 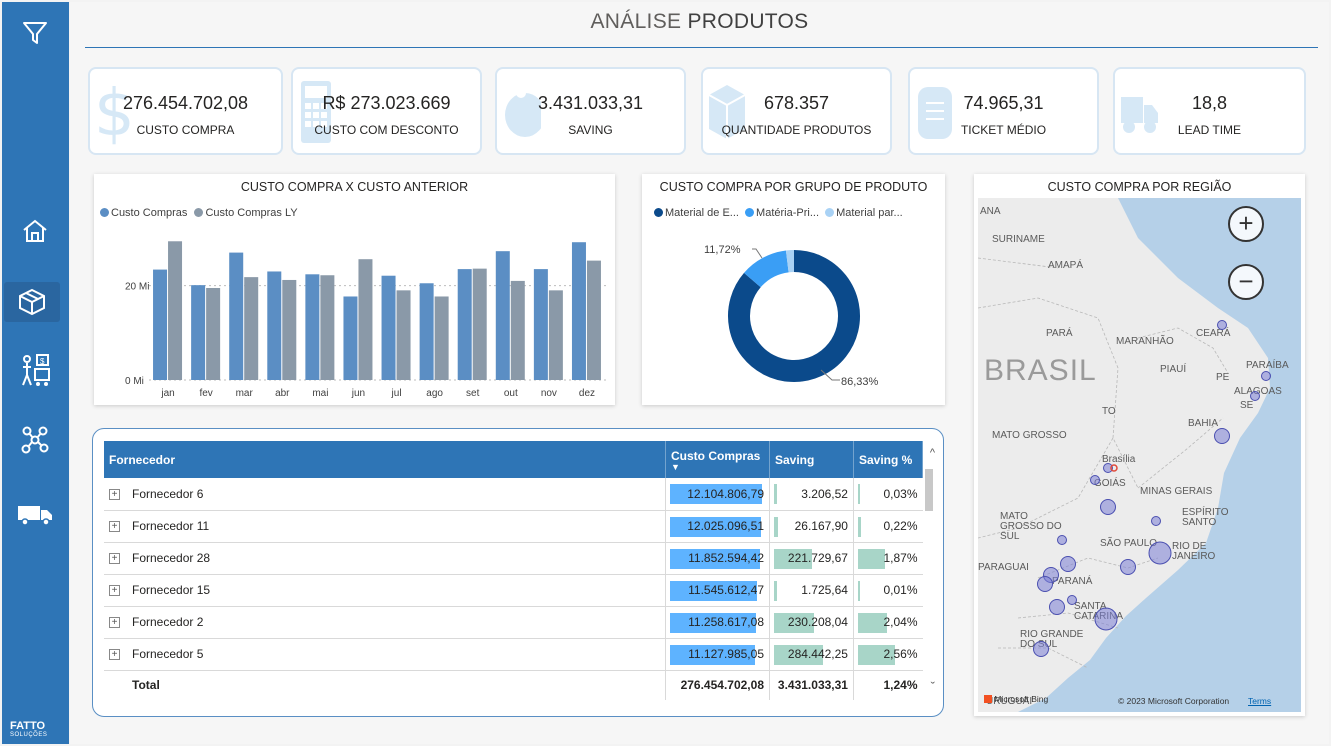 I want to click on saving-cell: 3.206,52, so click(x=811, y=494).